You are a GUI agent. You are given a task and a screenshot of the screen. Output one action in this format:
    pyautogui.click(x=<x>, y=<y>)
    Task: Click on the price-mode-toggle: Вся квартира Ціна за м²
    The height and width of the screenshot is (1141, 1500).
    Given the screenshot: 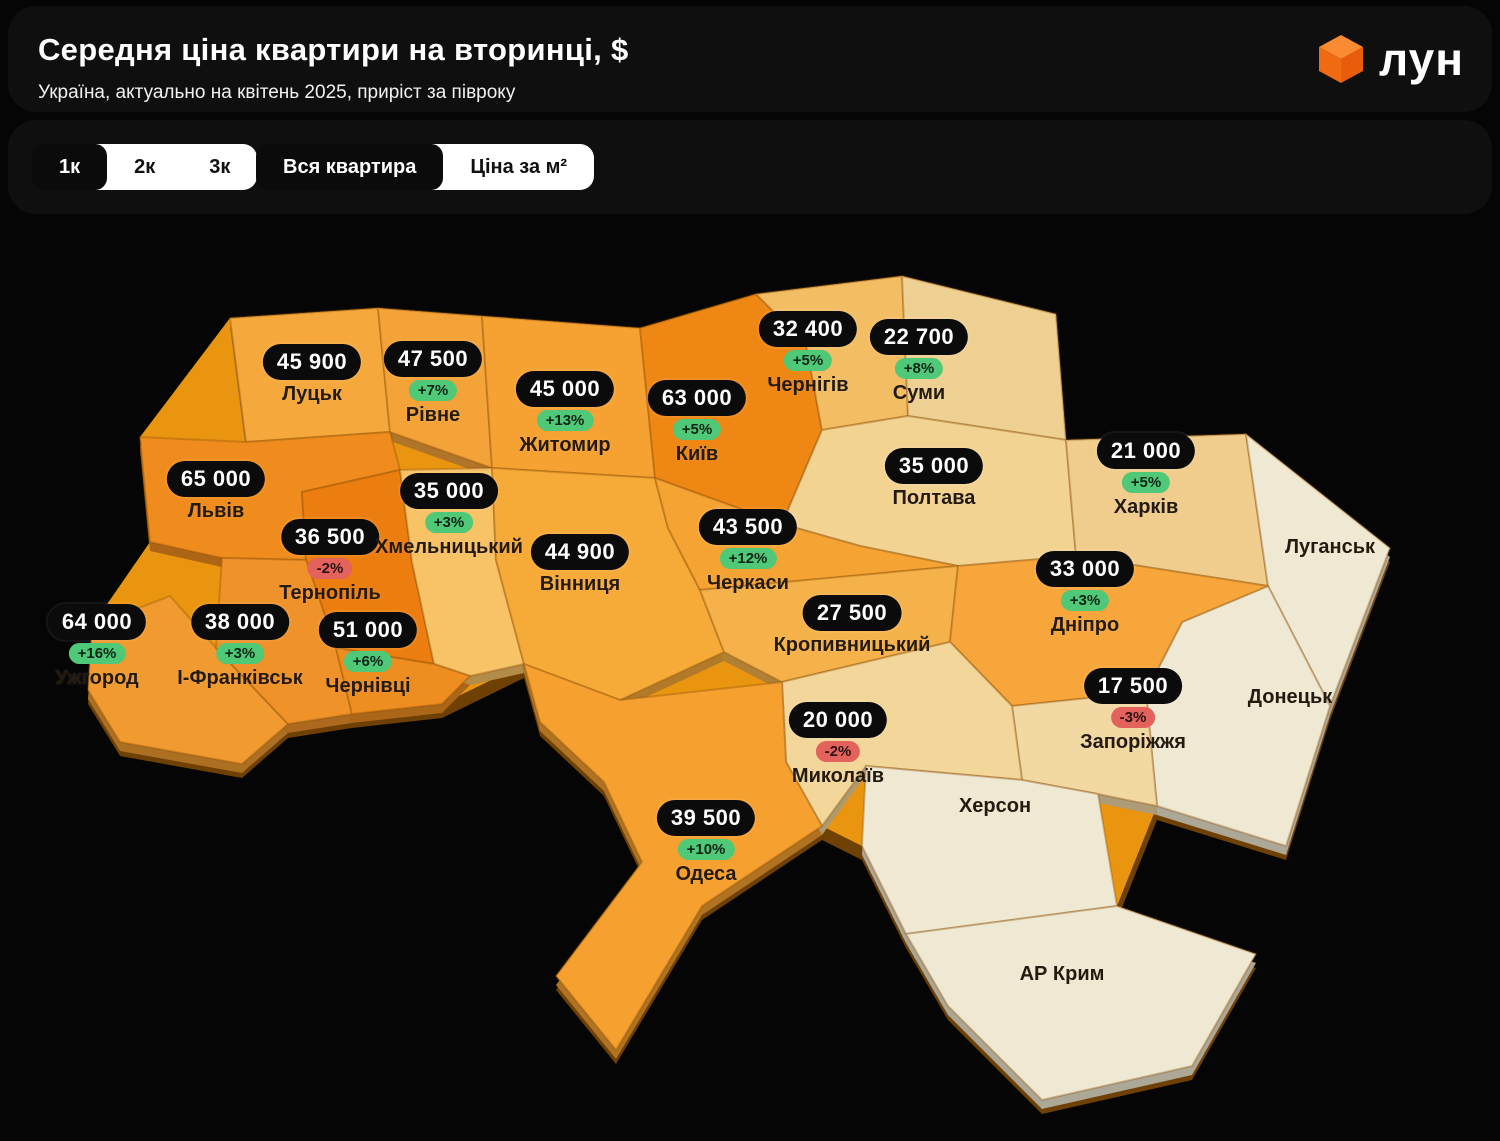 What is the action you would take?
    pyautogui.click(x=425, y=167)
    